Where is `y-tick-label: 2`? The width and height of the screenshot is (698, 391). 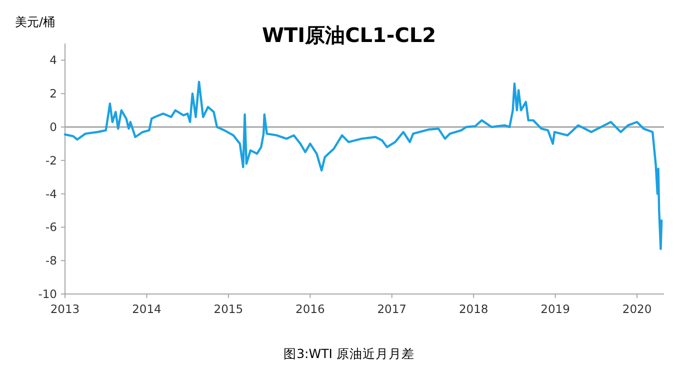 y-tick-label: 2 is located at coordinates (53, 93).